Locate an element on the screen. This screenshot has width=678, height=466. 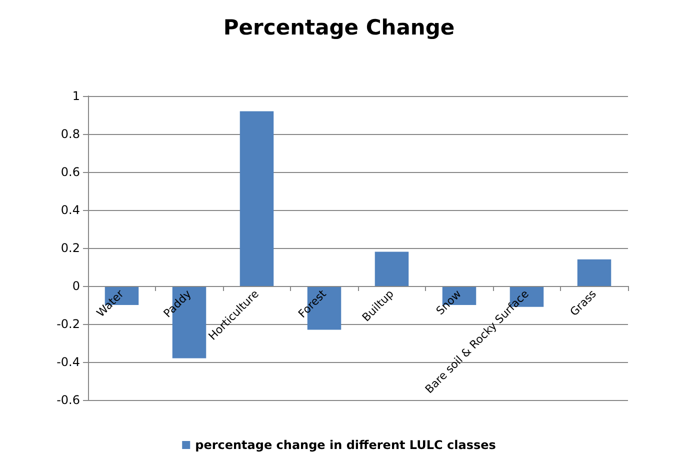
y-tick-label: 0.2 is located at coordinates (70, 248).